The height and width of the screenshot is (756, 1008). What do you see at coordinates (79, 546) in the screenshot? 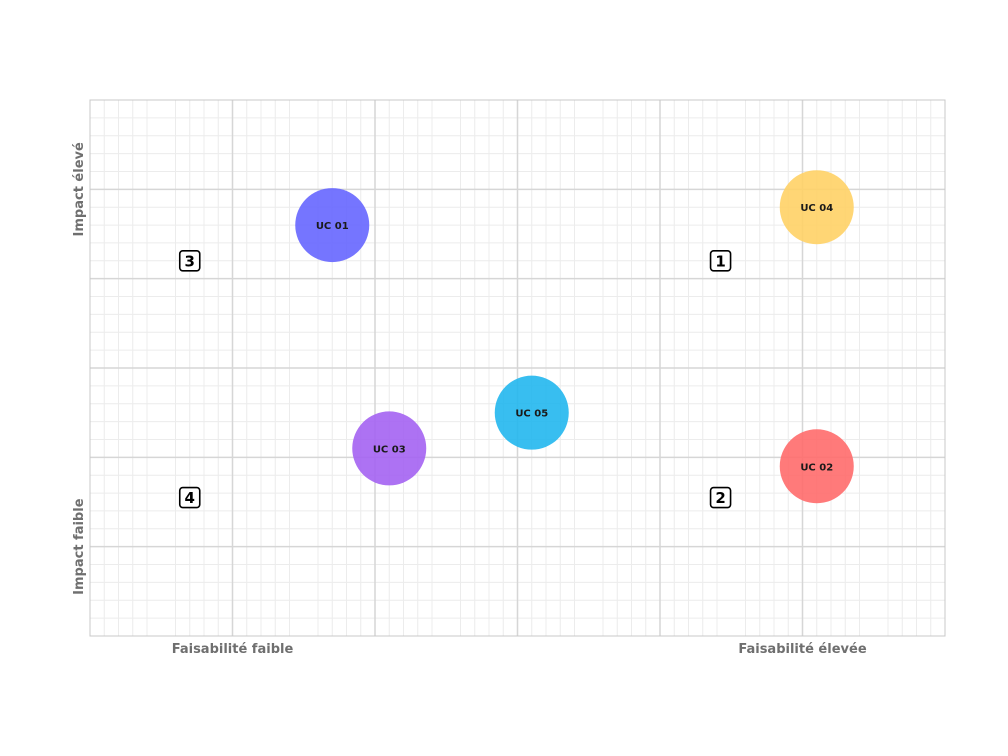
I see `y-tick-label: Impact faible` at bounding box center [79, 546].